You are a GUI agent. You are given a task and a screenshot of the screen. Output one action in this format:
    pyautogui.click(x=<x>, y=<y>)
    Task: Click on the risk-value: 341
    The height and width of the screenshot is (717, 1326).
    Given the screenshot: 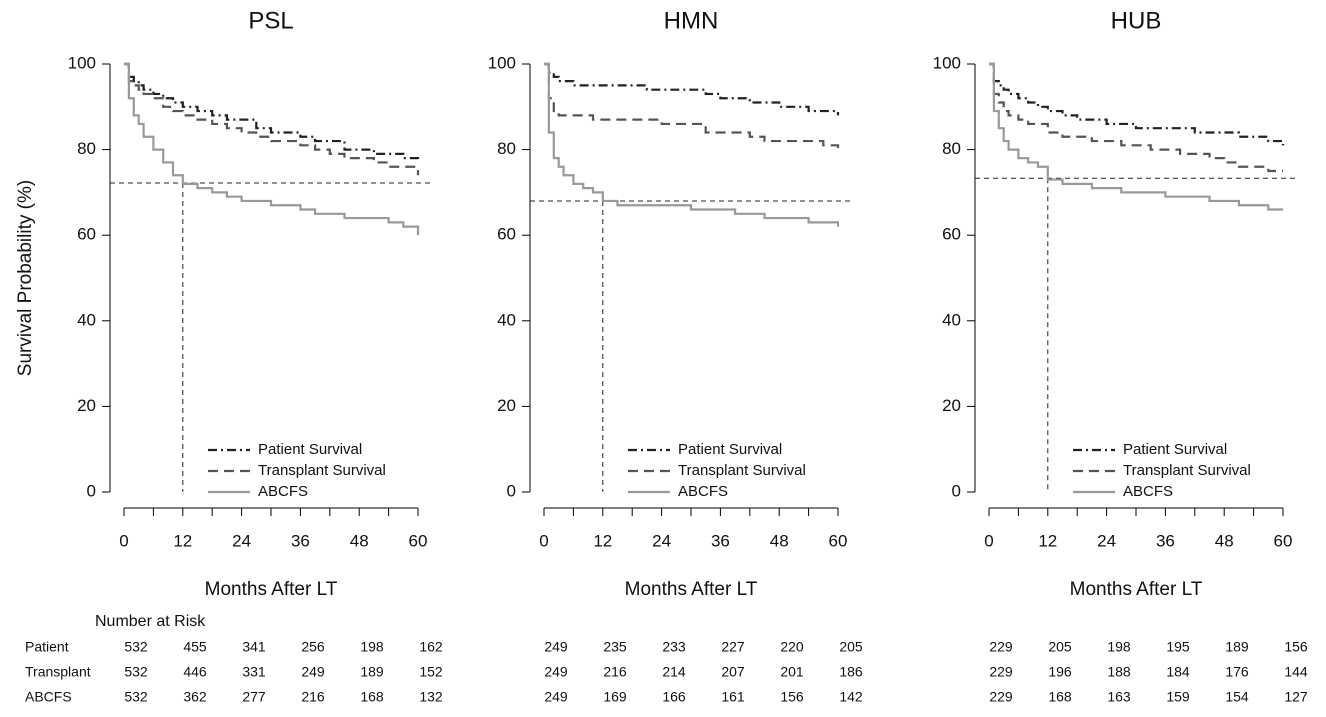 What is the action you would take?
    pyautogui.click(x=254, y=647)
    